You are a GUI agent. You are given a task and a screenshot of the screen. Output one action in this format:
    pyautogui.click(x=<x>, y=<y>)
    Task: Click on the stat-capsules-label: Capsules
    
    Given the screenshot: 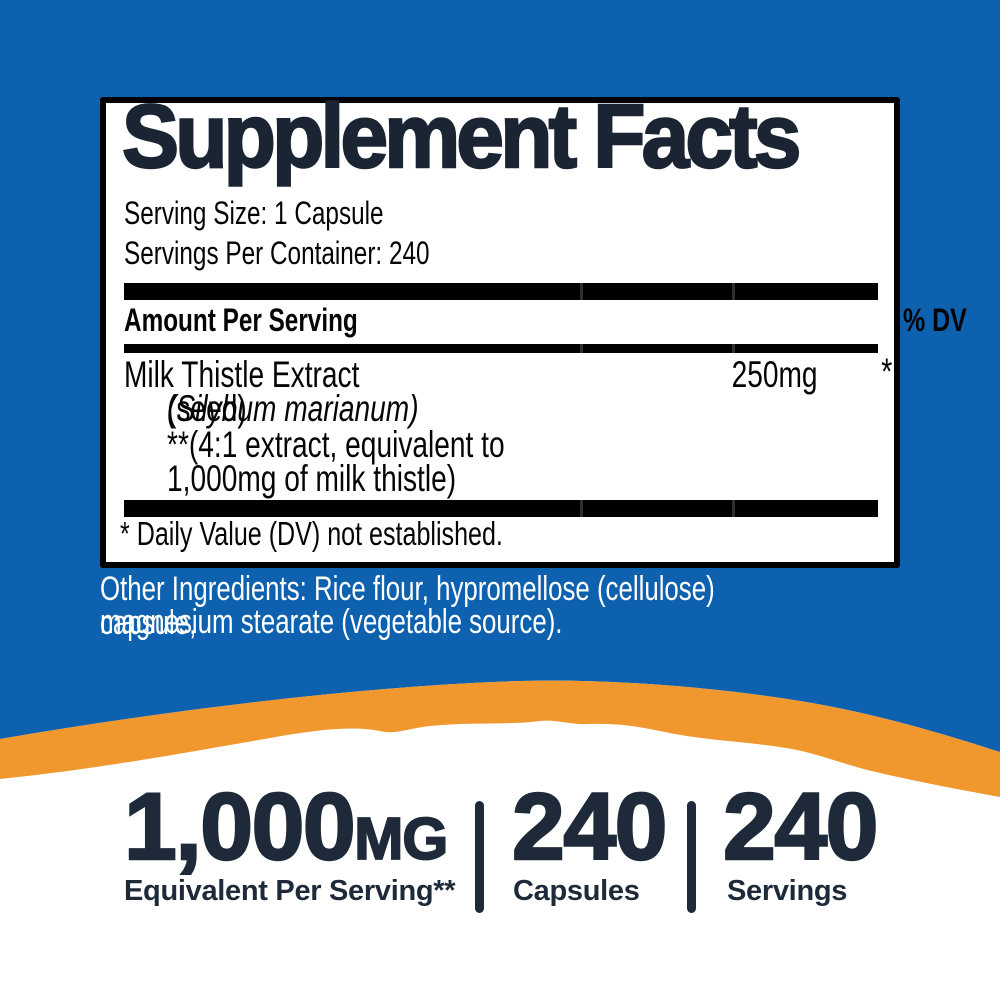 What is the action you would take?
    pyautogui.click(x=576, y=891)
    